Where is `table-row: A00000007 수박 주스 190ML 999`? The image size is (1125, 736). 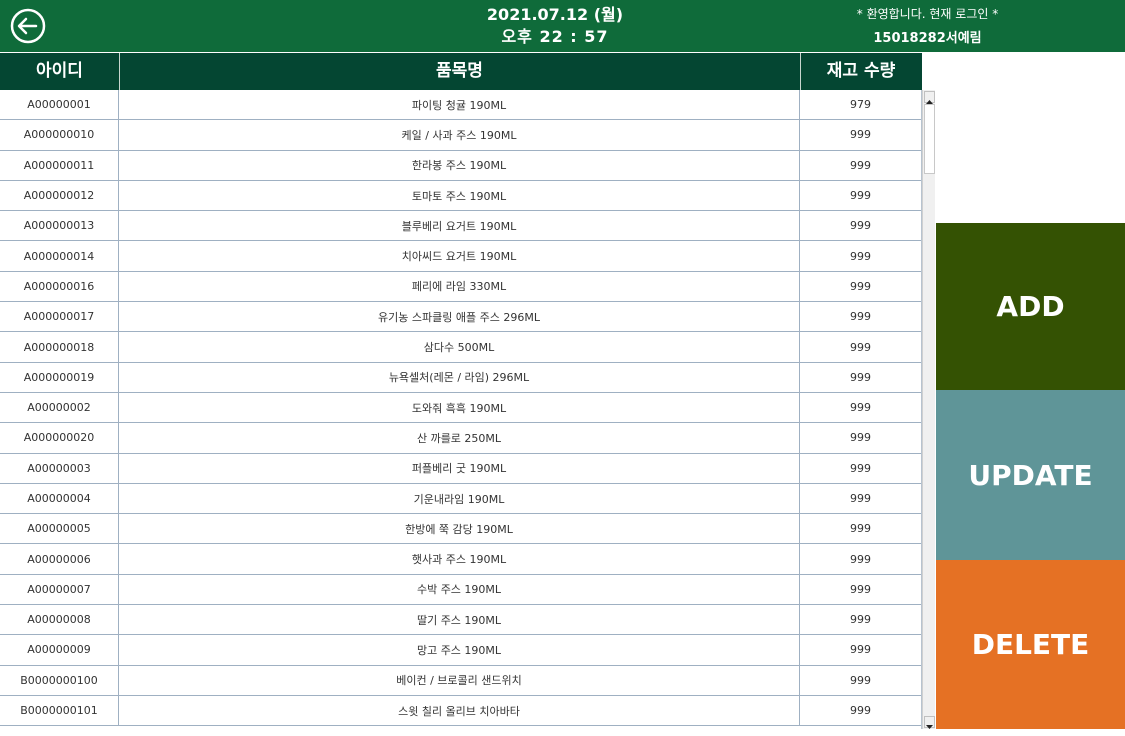
table-row: A00000007 수박 주스 190ML 999 is located at coordinates (460, 590).